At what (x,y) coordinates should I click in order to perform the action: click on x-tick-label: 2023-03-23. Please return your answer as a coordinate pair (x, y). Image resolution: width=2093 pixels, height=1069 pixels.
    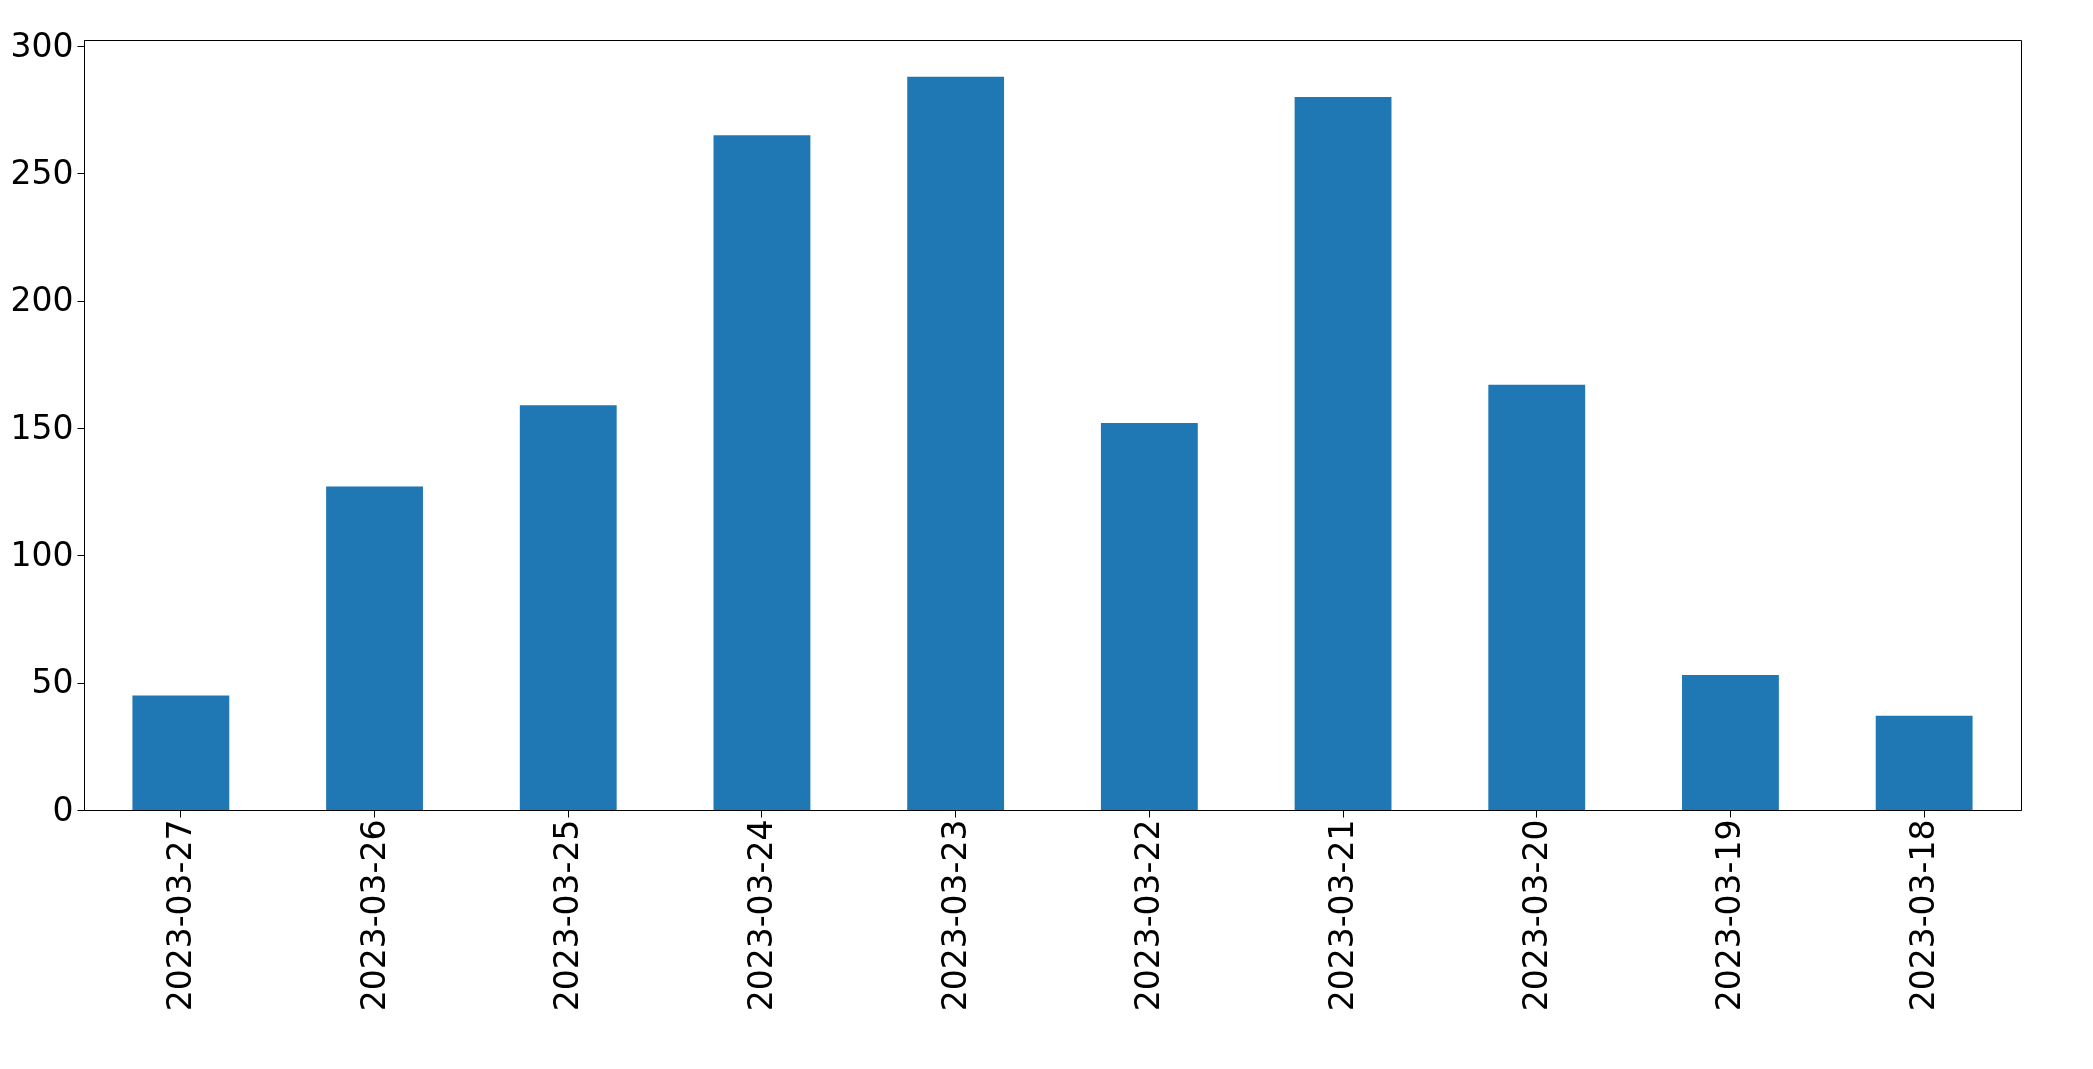
    Looking at the image, I should click on (954, 915).